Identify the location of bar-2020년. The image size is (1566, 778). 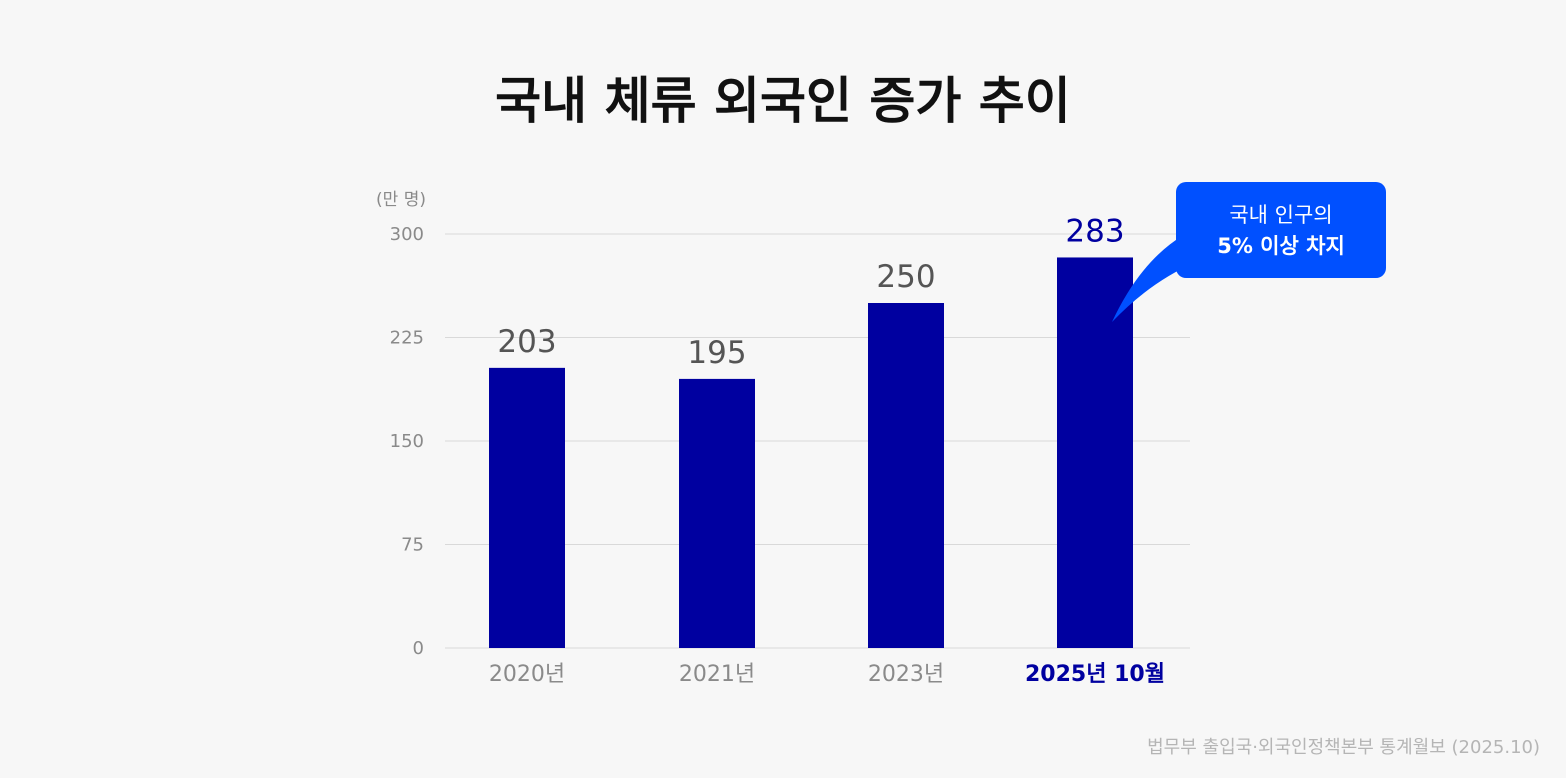
(527, 507).